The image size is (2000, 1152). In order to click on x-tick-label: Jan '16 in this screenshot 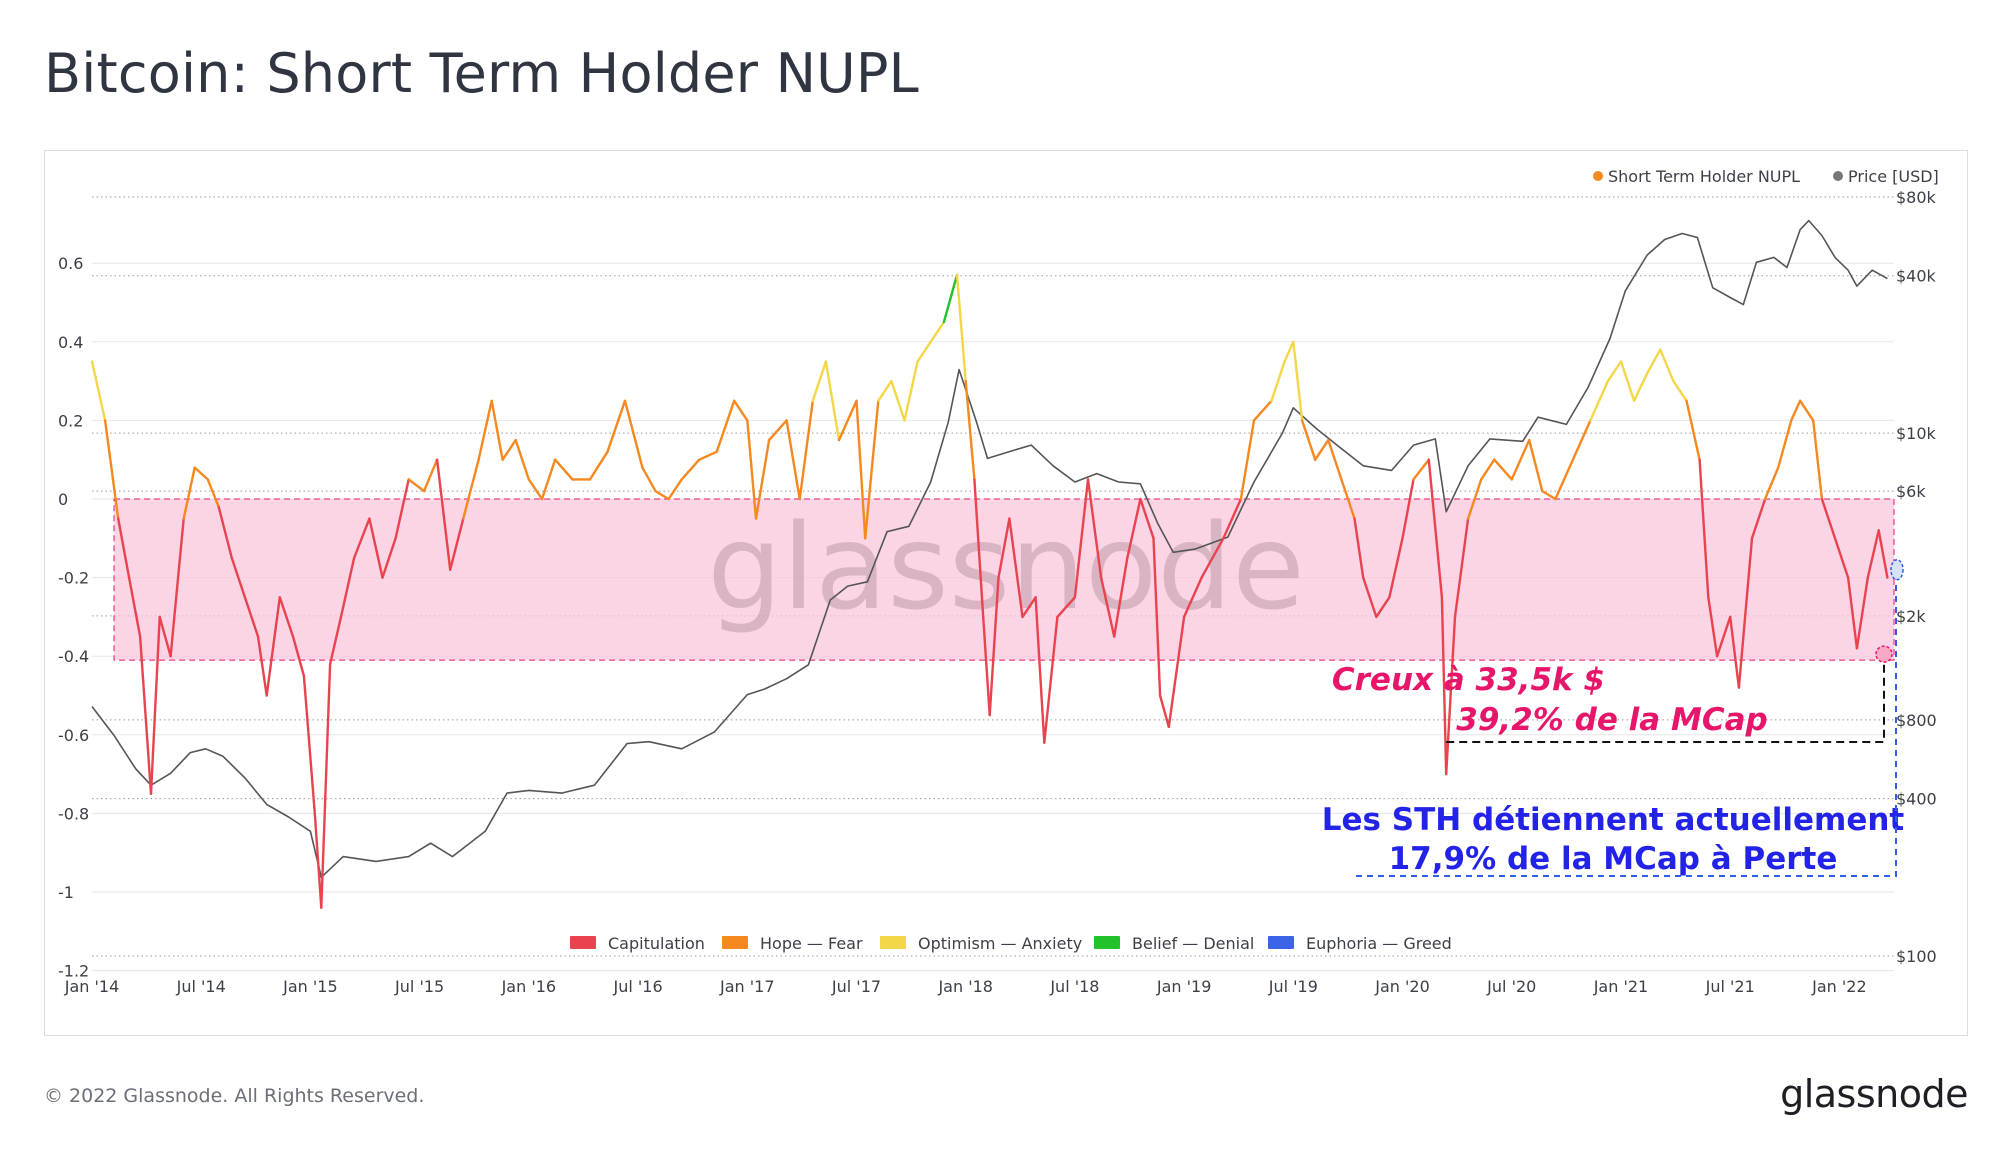, I will do `click(529, 986)`.